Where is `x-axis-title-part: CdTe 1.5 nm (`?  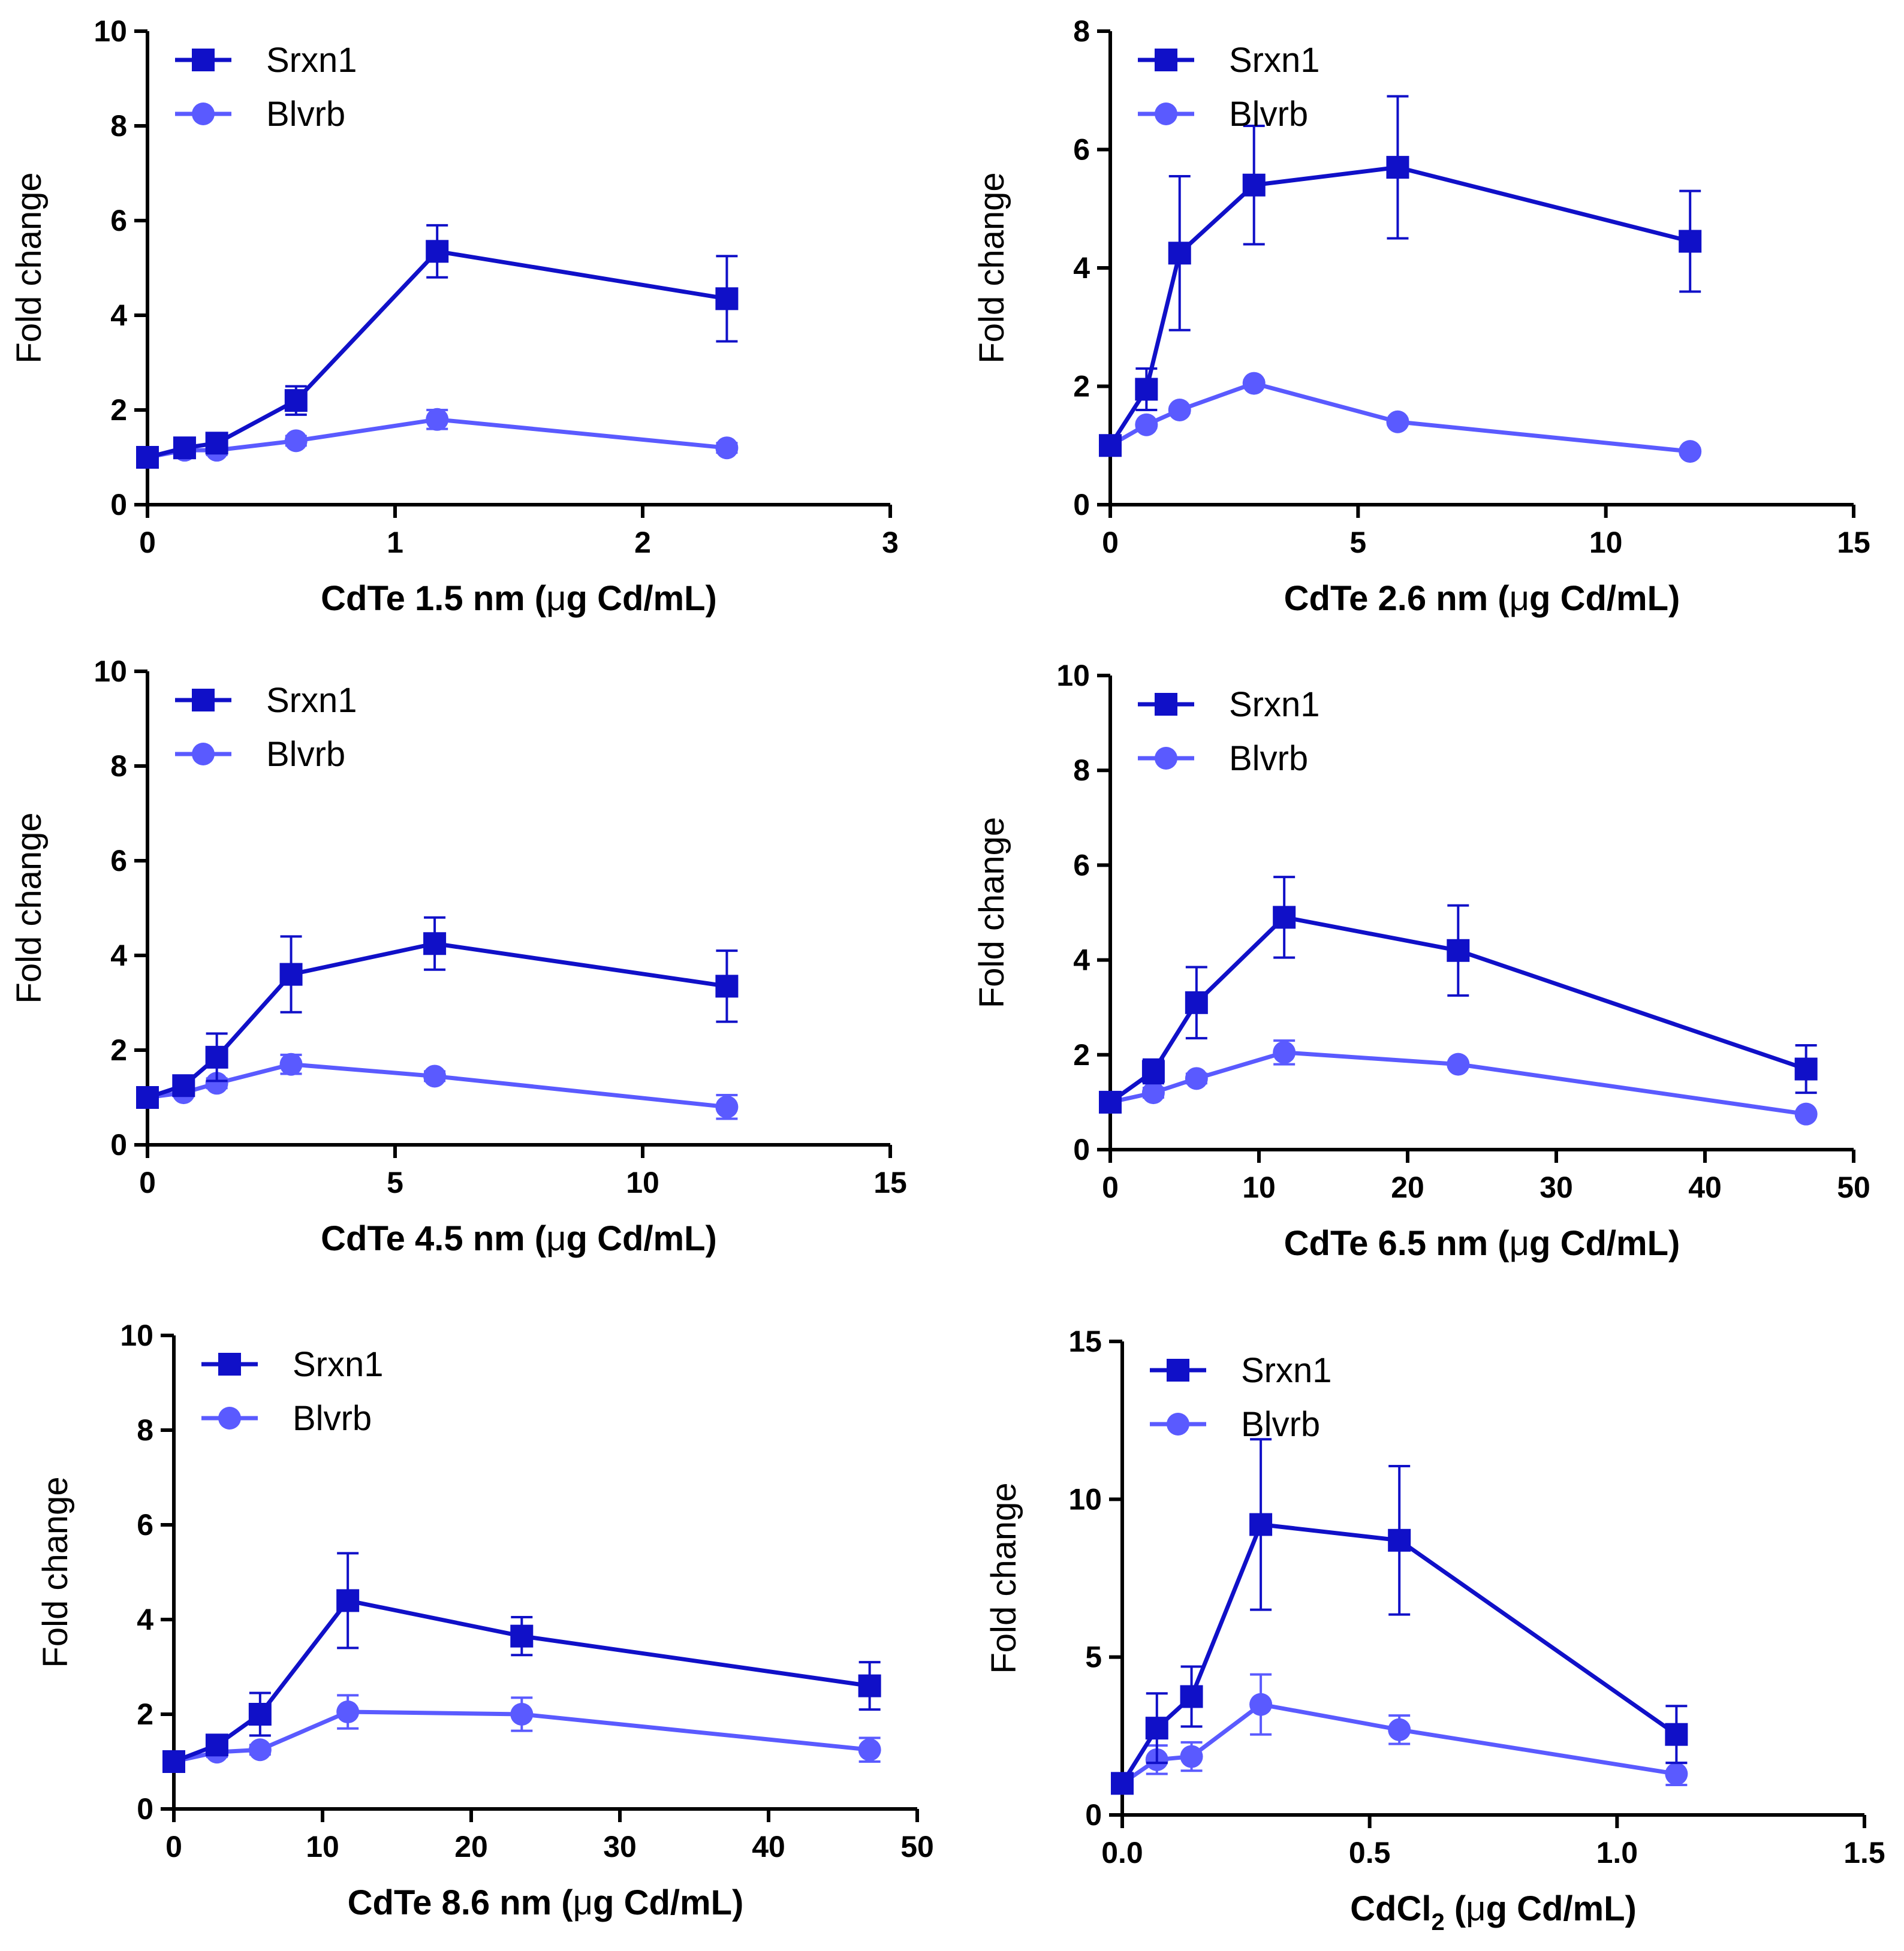 x-axis-title-part: CdTe 1.5 nm ( is located at coordinates (434, 598).